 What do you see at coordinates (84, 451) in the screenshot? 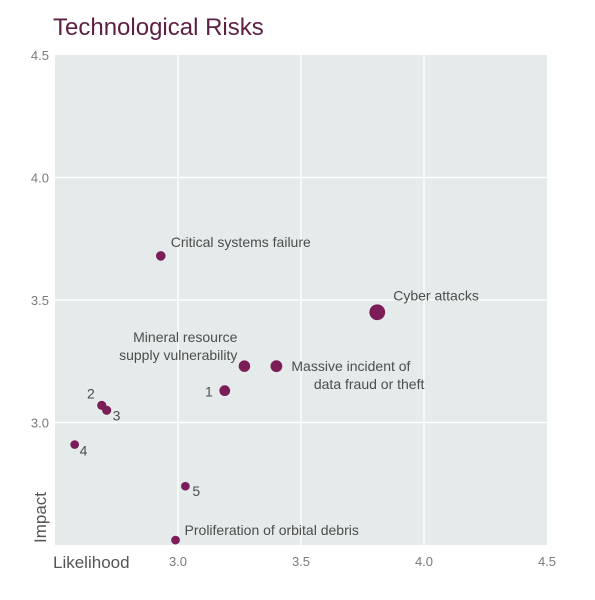
I see `point-label: 4` at bounding box center [84, 451].